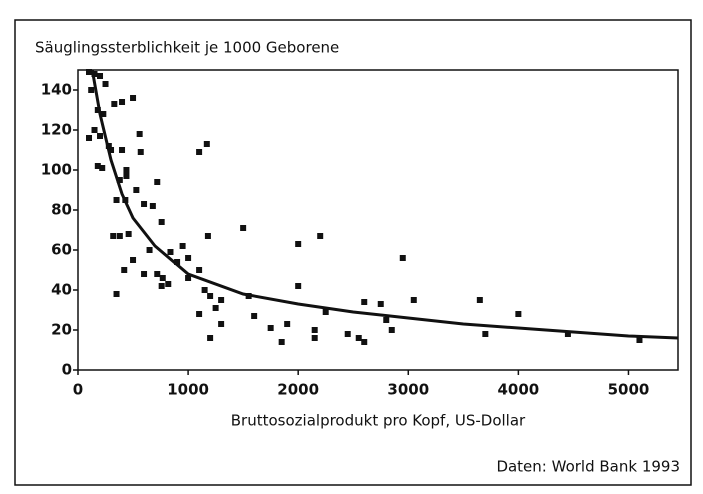  Describe the element at coordinates (56, 130) in the screenshot. I see `y-tick-label: 120` at that location.